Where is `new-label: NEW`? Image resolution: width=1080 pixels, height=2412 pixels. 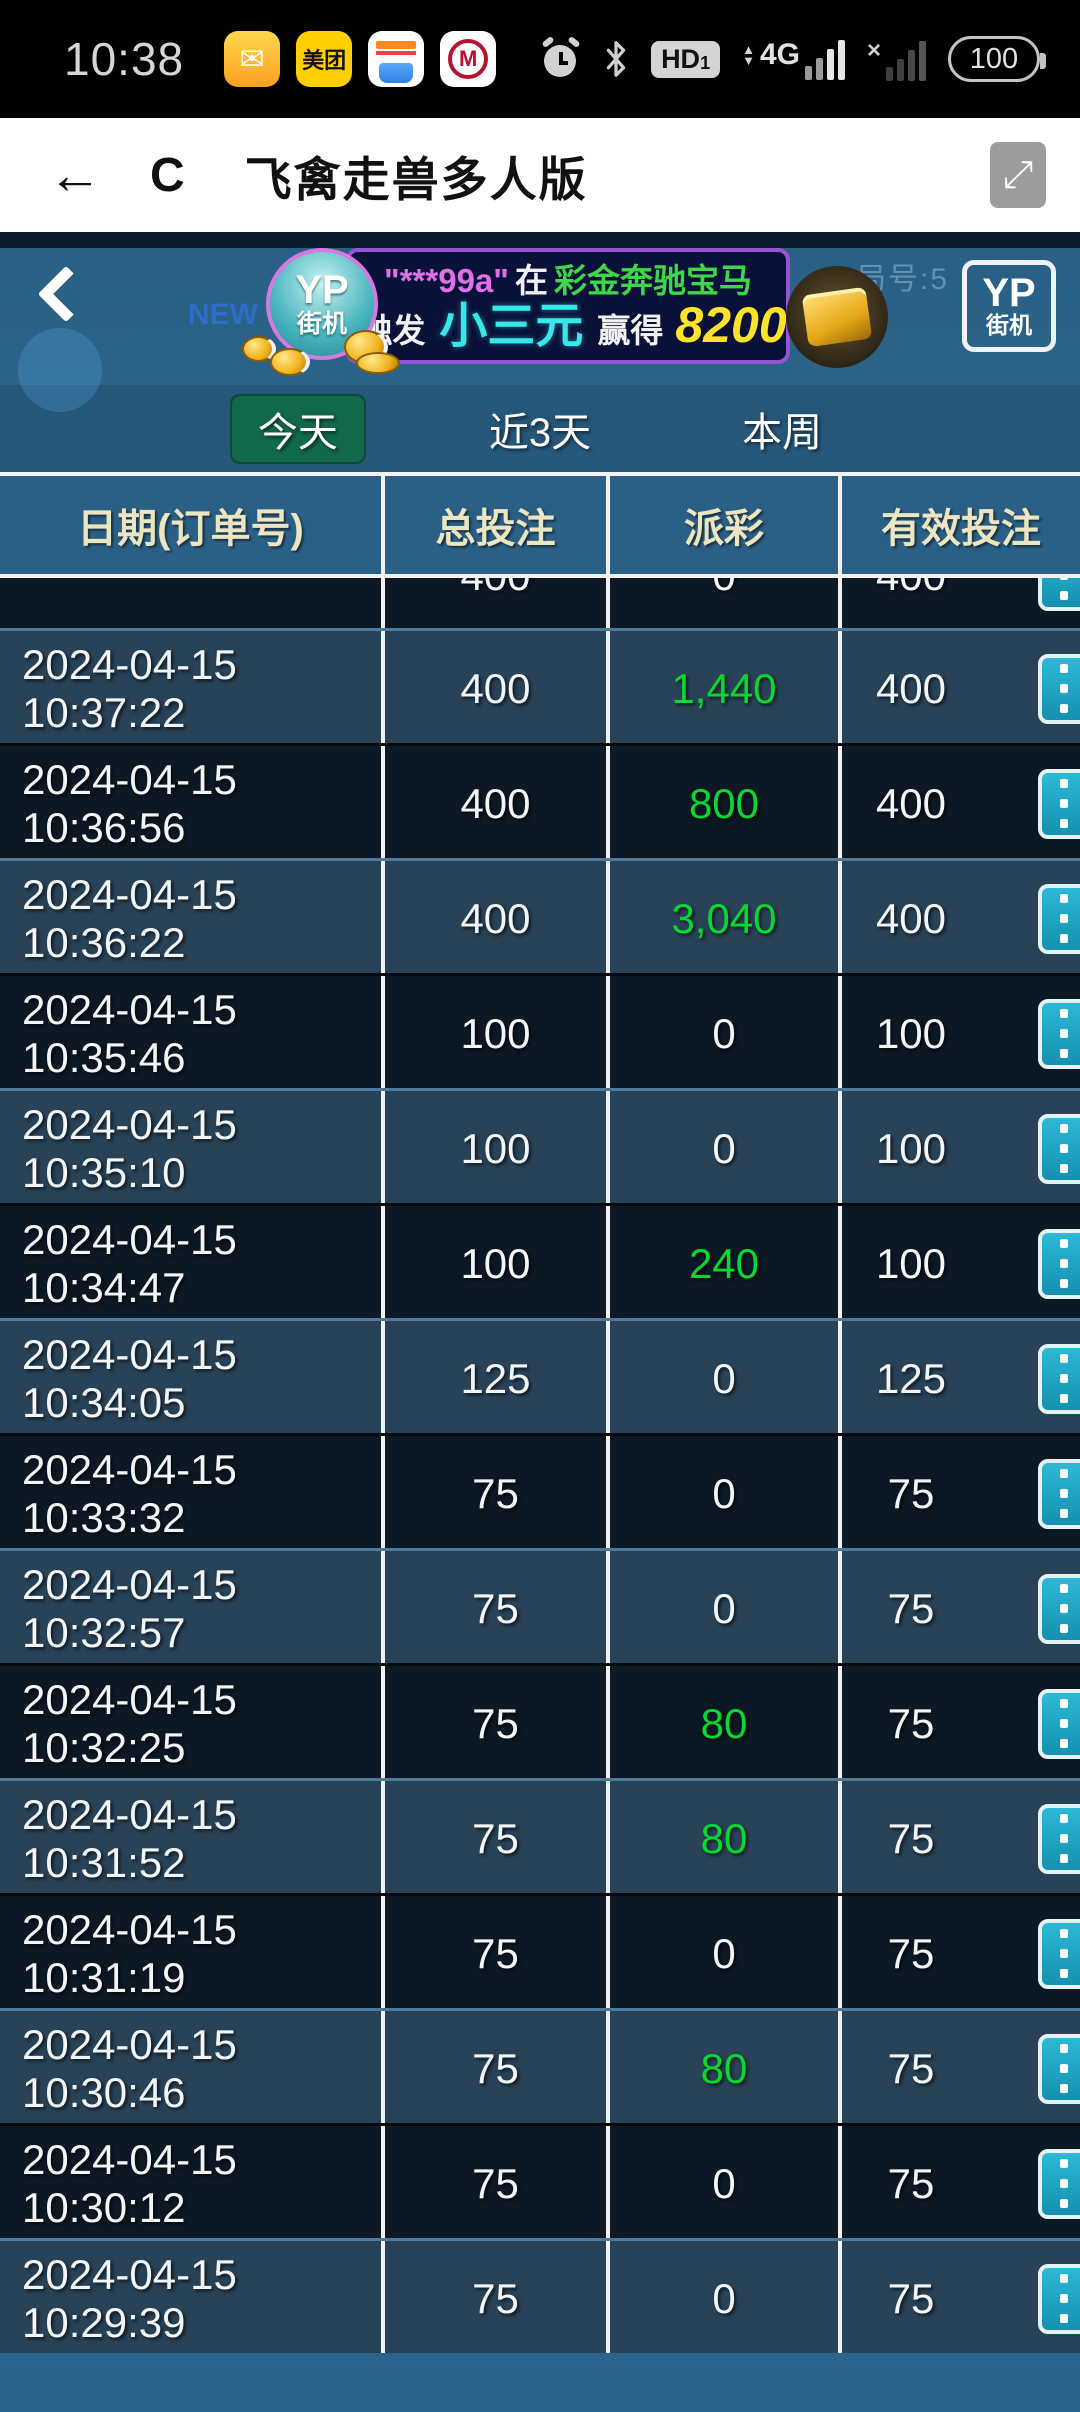 new-label: NEW is located at coordinates (223, 314).